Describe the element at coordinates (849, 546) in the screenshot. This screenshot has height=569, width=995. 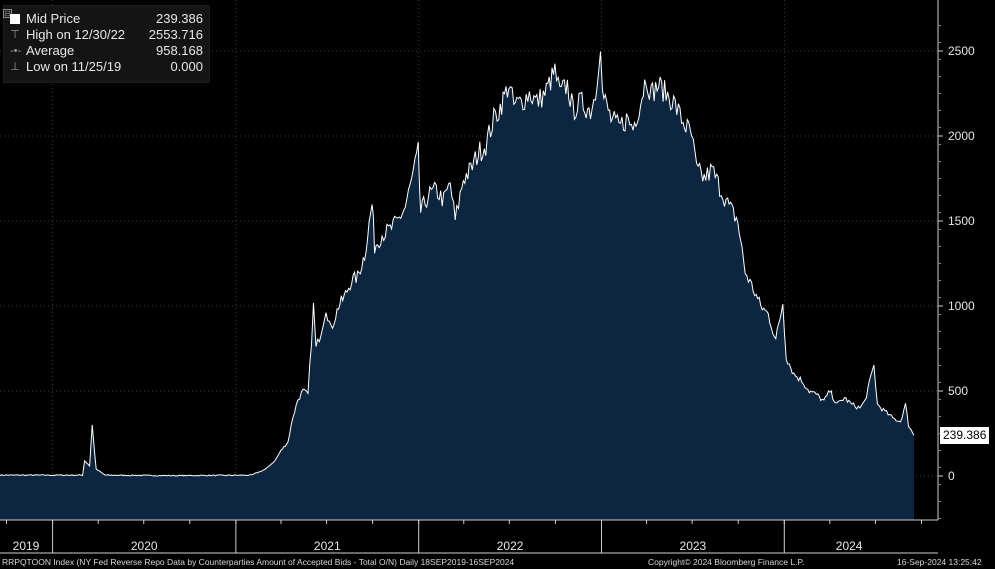
I see `x-tick-label: 2024` at that location.